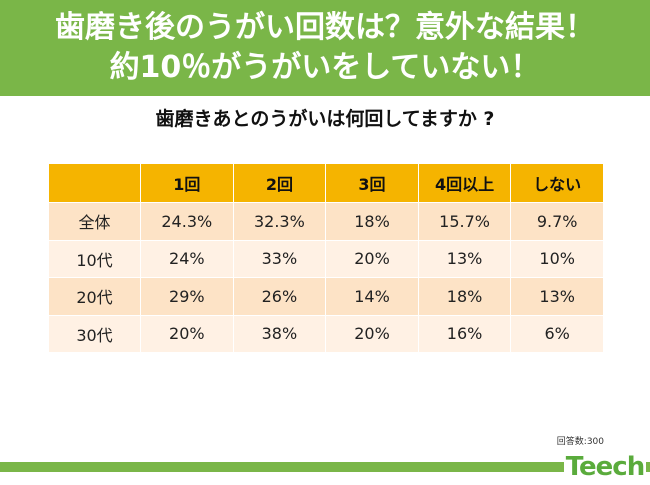 This screenshot has width=650, height=485. Describe the element at coordinates (279, 333) in the screenshot. I see `value-cell: 38%` at that location.